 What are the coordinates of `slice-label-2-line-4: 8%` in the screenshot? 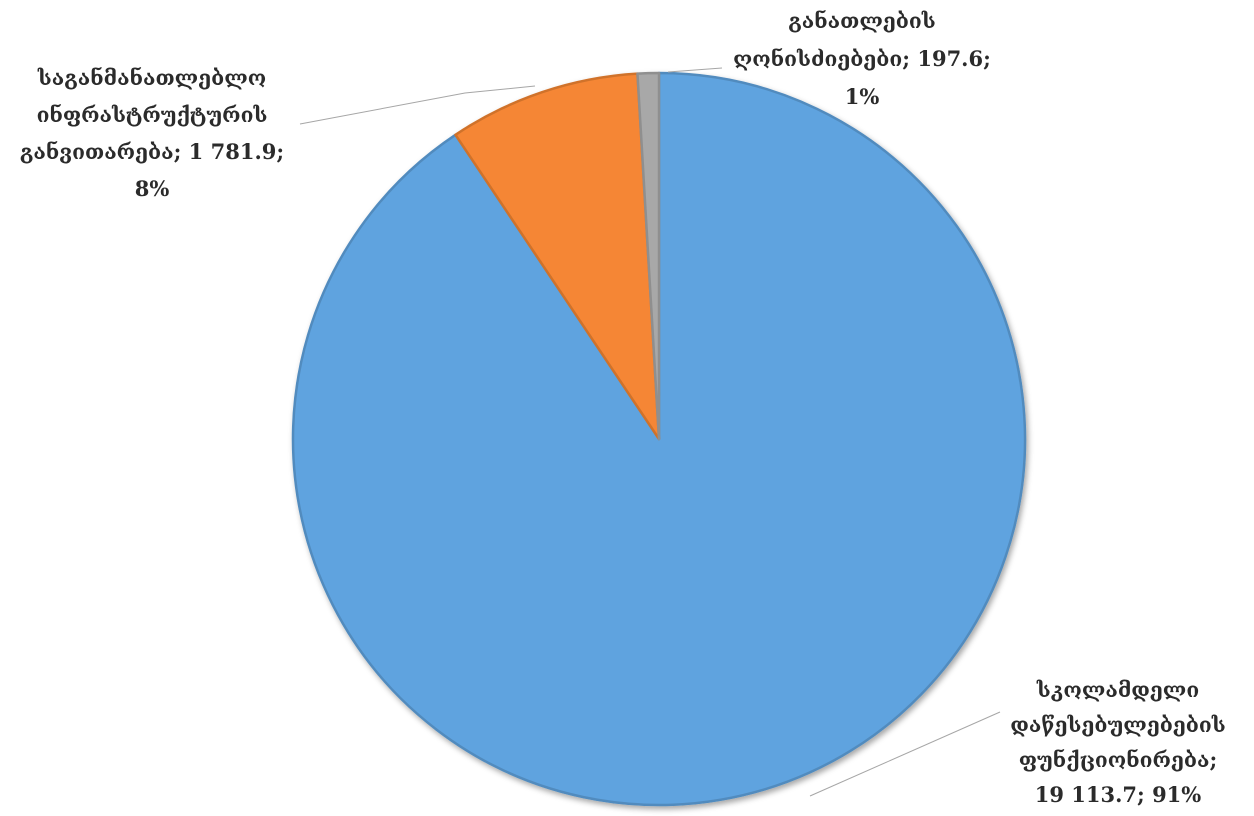 It's located at (152, 188).